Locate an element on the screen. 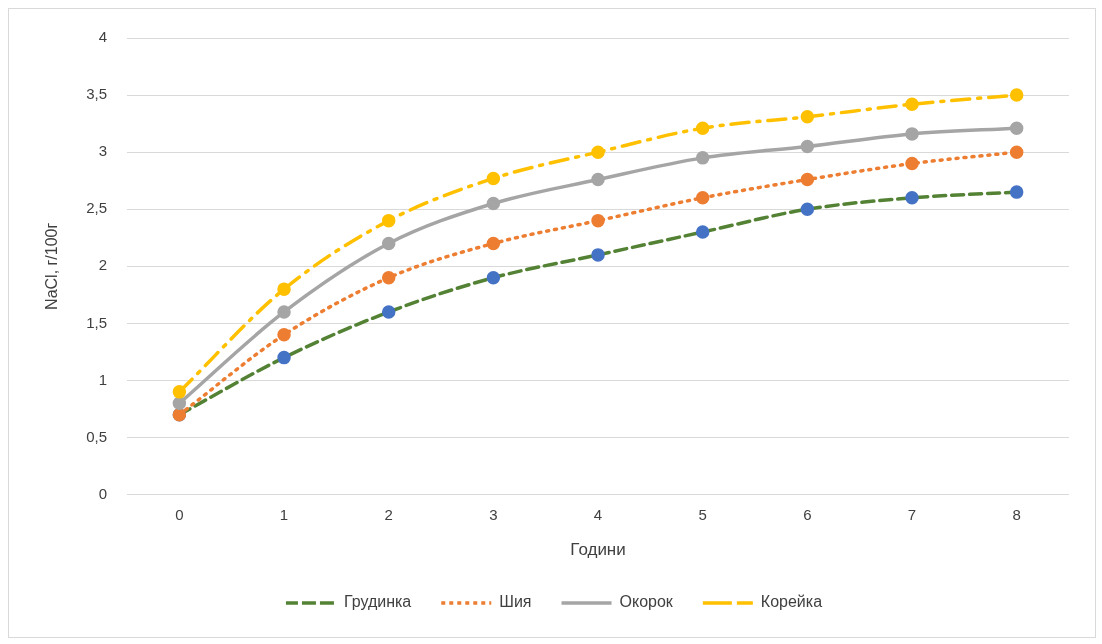 The image size is (1102, 644). x-tick-label: 3 is located at coordinates (493, 514).